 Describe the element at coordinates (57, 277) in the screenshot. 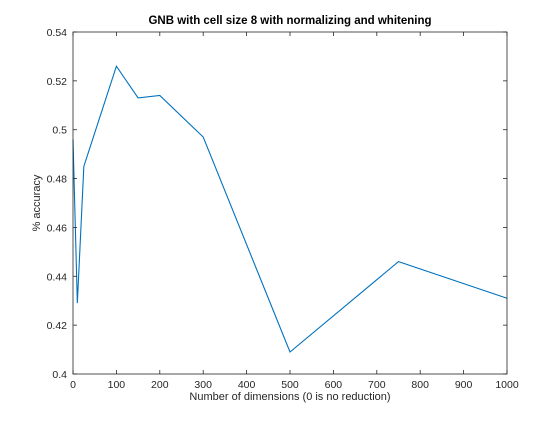

I see `y-tick-label: 0.44` at that location.